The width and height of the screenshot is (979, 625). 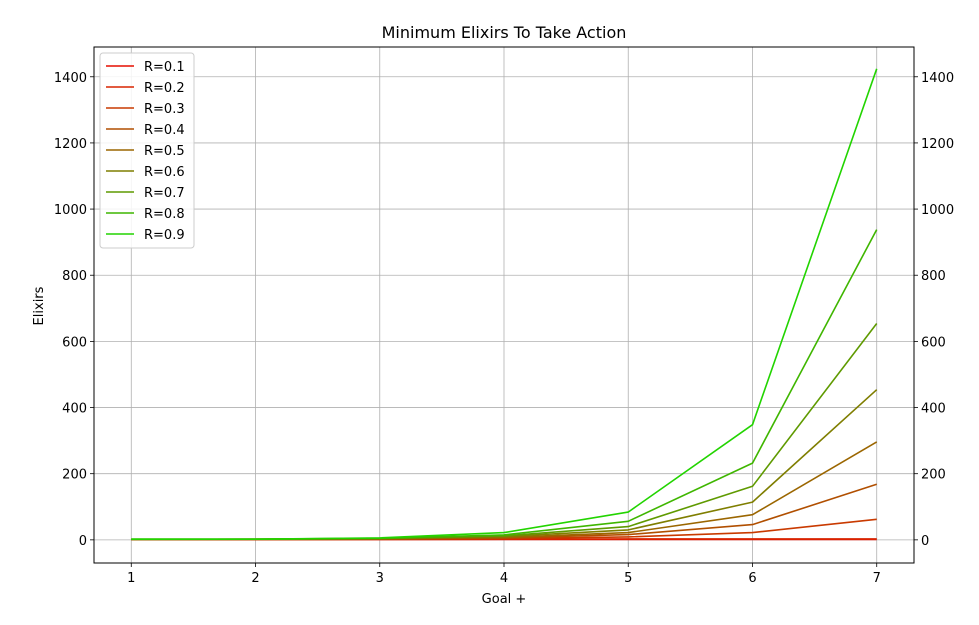 What do you see at coordinates (70, 78) in the screenshot?
I see `y-tick-label: 1400` at bounding box center [70, 78].